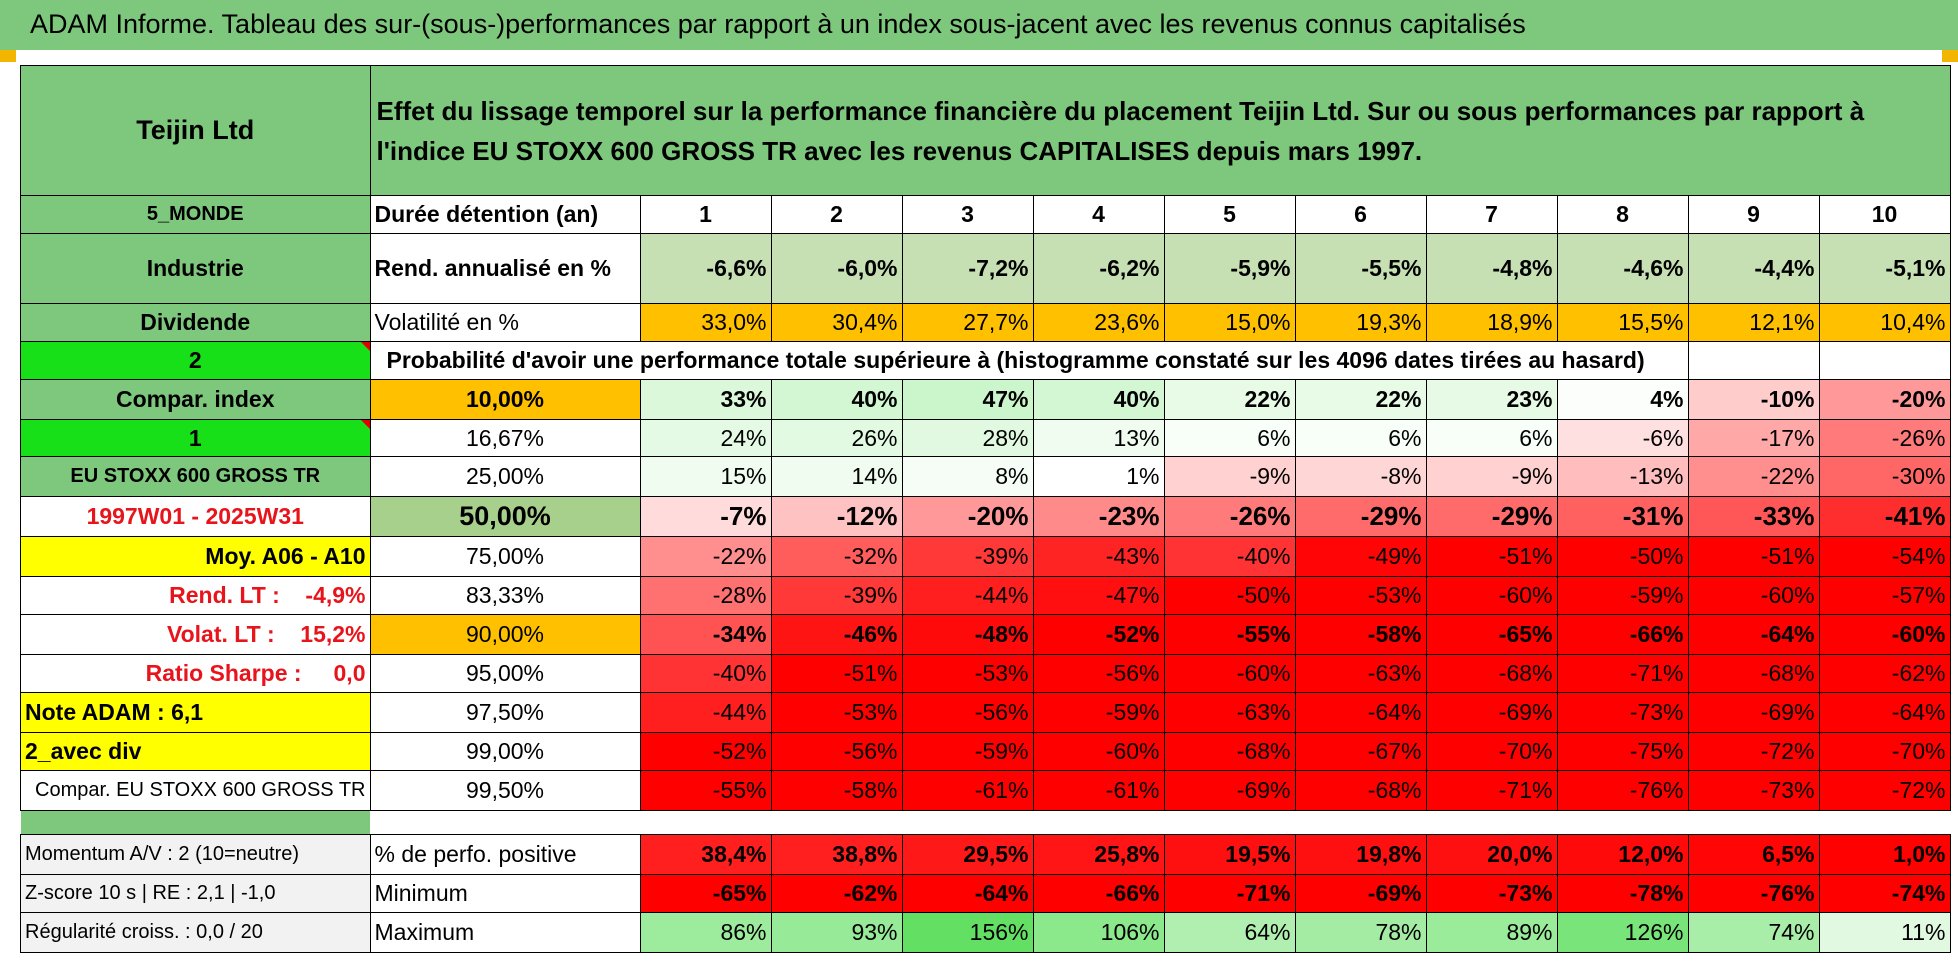 The image size is (1958, 977). I want to click on prob-value: -63%, so click(1360, 673).